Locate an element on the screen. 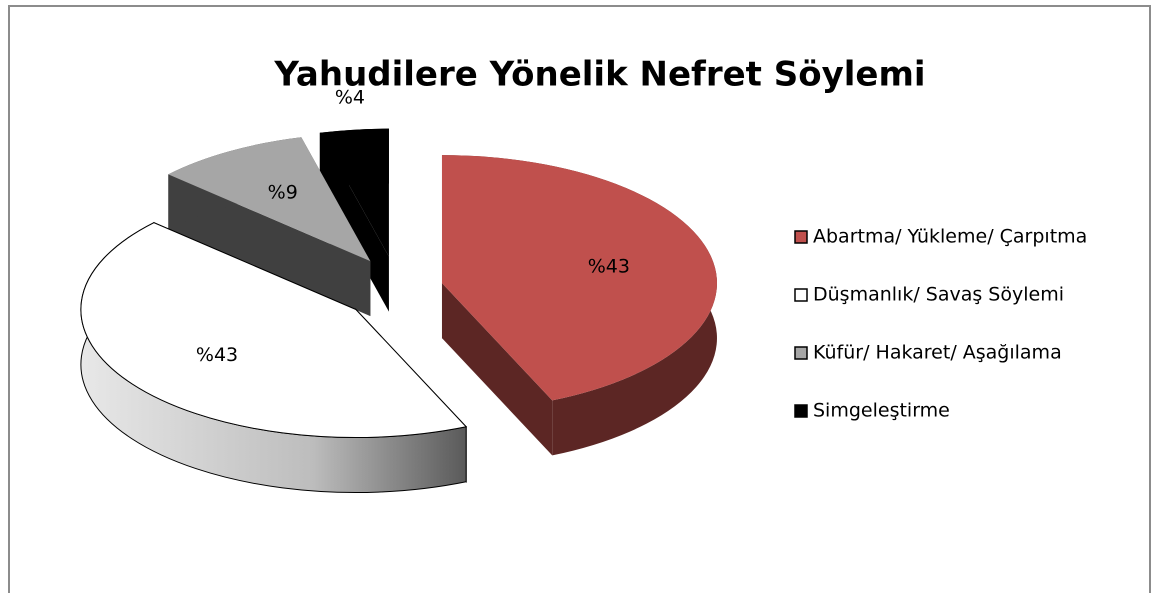 This screenshot has height=593, width=1158. legend-label: Abartma/ Yükleme/ Çarpıtma is located at coordinates (950, 237).